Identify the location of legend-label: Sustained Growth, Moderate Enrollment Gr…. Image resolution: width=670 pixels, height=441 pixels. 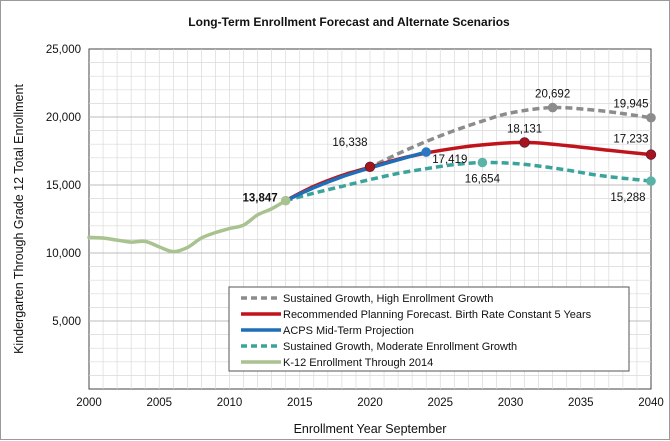
(400, 347).